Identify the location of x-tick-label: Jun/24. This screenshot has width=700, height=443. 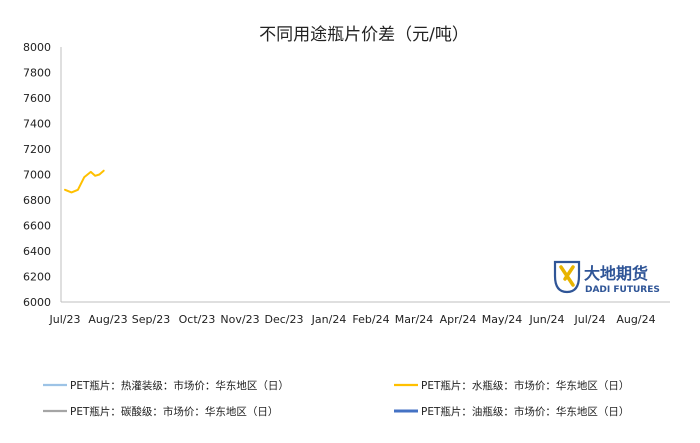
(547, 319).